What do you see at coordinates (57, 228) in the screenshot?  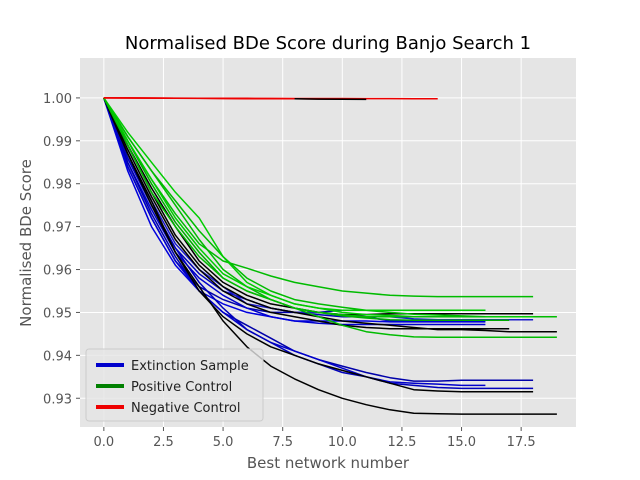 I see `y-tick-label: 0.97` at bounding box center [57, 228].